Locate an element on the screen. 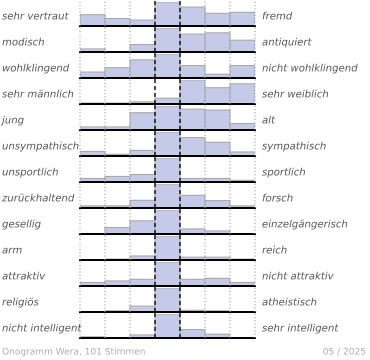 Image resolution: width=370 pixels, height=360 pixels. y-axis-title: zurückhaltend is located at coordinates (38, 198).